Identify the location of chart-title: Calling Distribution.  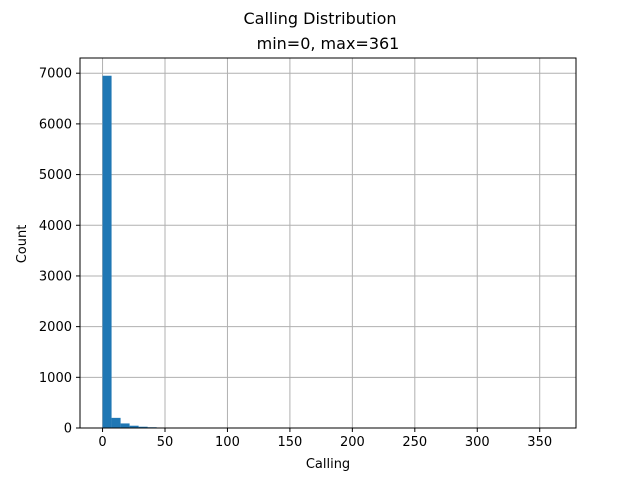
(319, 18).